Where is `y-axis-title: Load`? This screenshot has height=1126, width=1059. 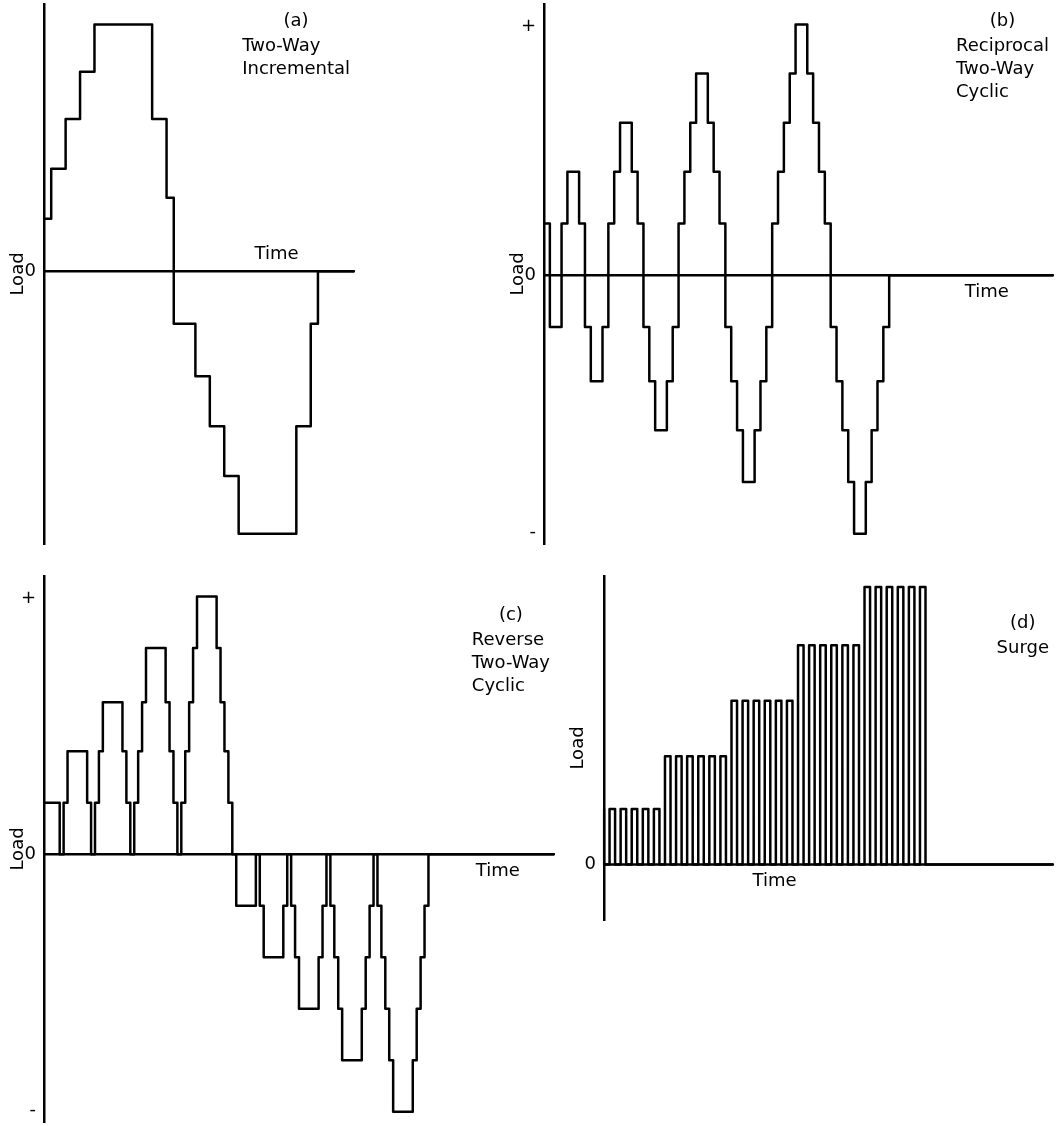 y-axis-title: Load is located at coordinates (577, 748).